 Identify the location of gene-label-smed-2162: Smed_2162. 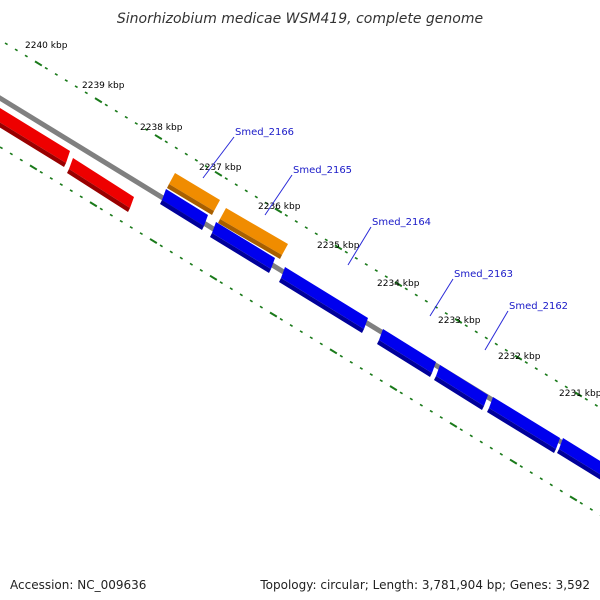
(538, 306).